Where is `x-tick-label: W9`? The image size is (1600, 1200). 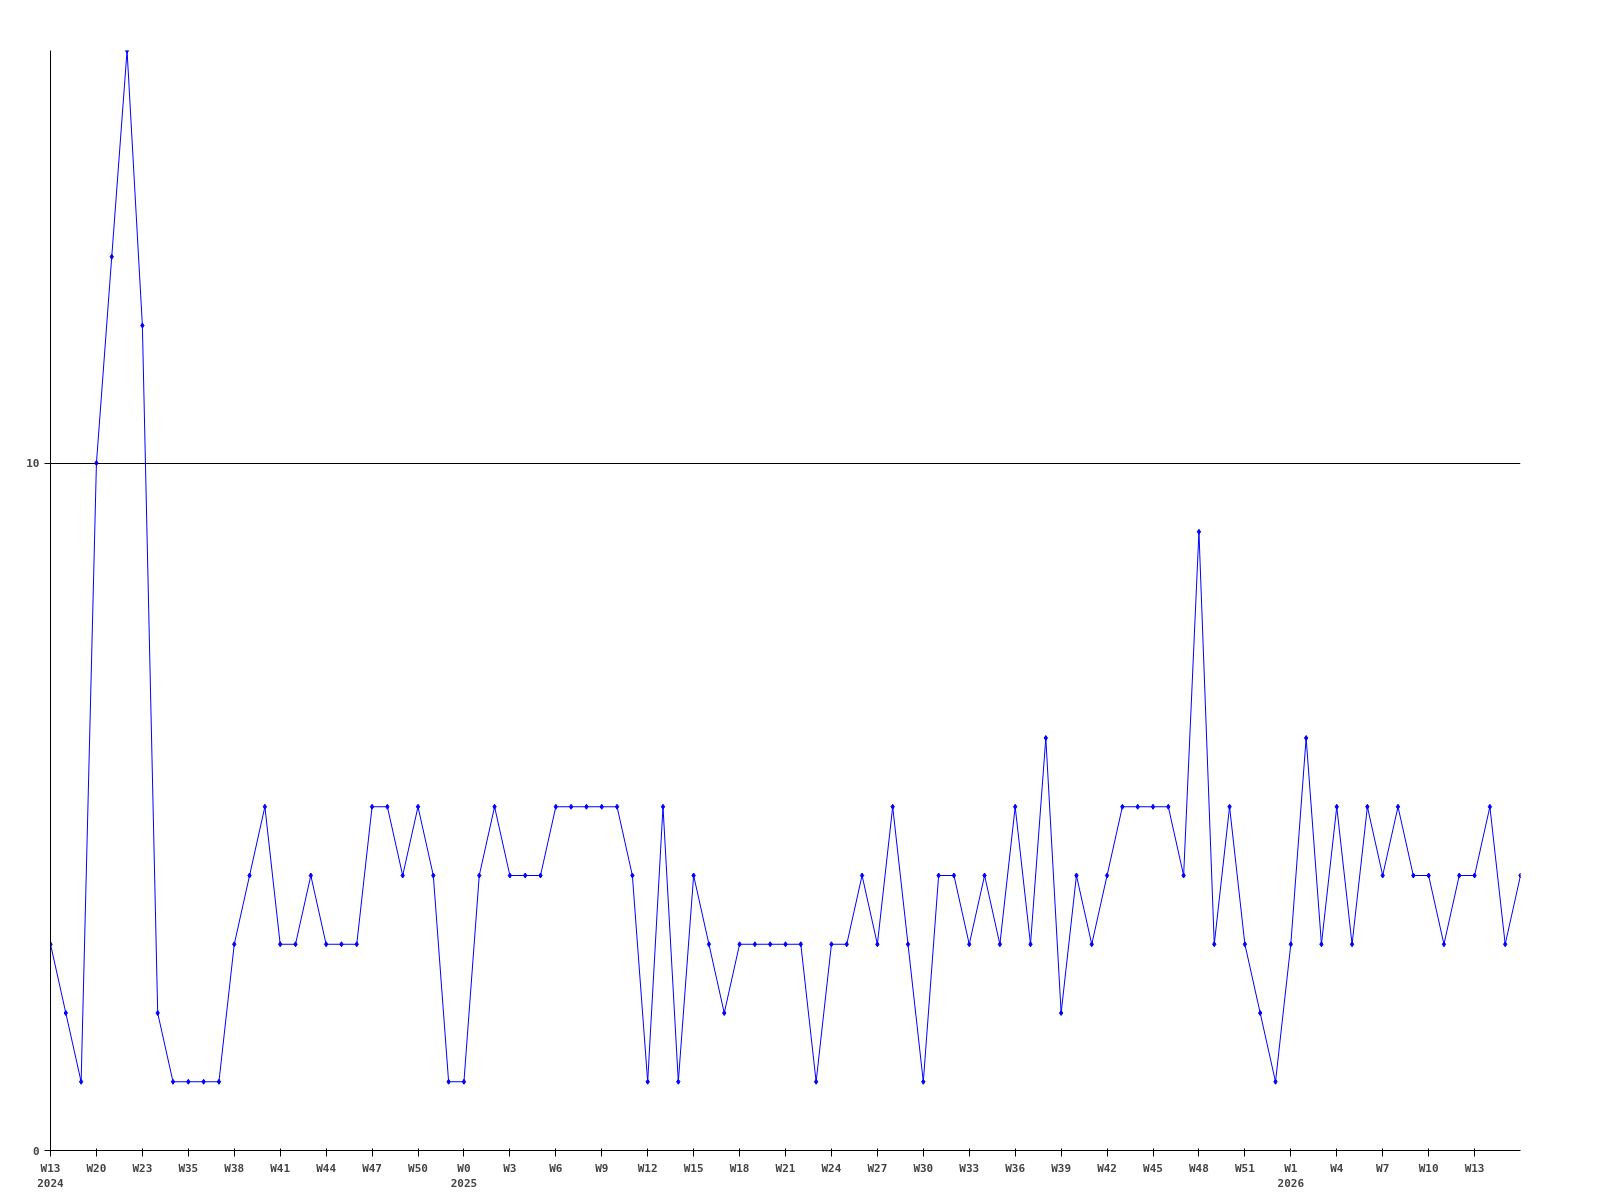 x-tick-label: W9 is located at coordinates (602, 1168).